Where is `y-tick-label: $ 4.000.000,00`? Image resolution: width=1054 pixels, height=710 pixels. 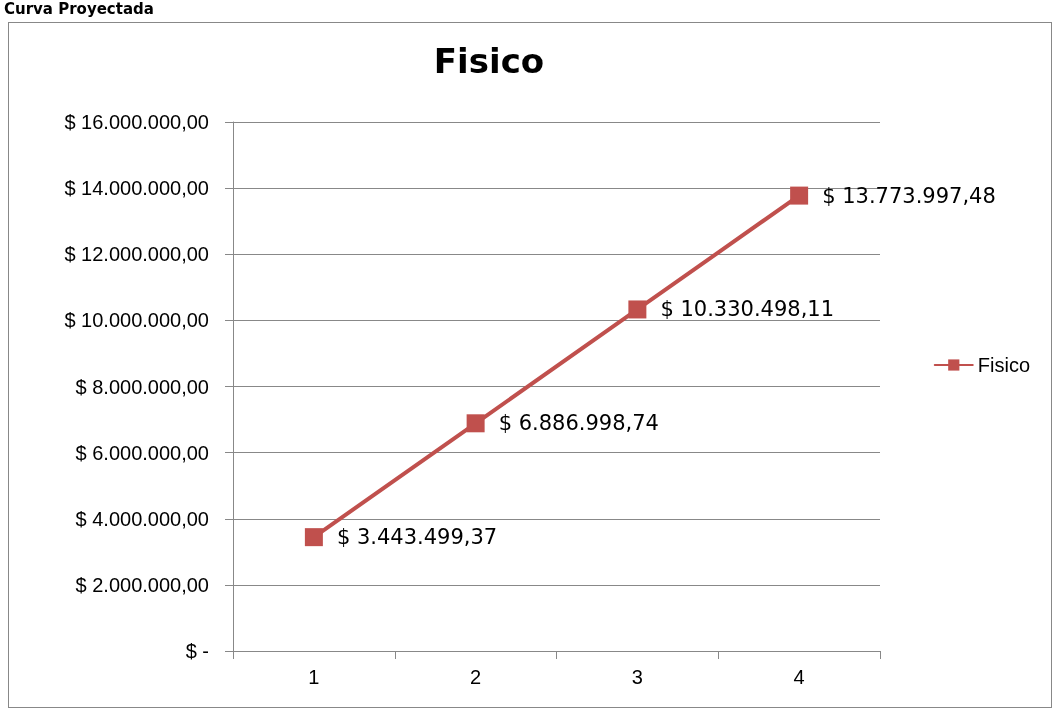 y-tick-label: $ 4.000.000,00 is located at coordinates (142, 518).